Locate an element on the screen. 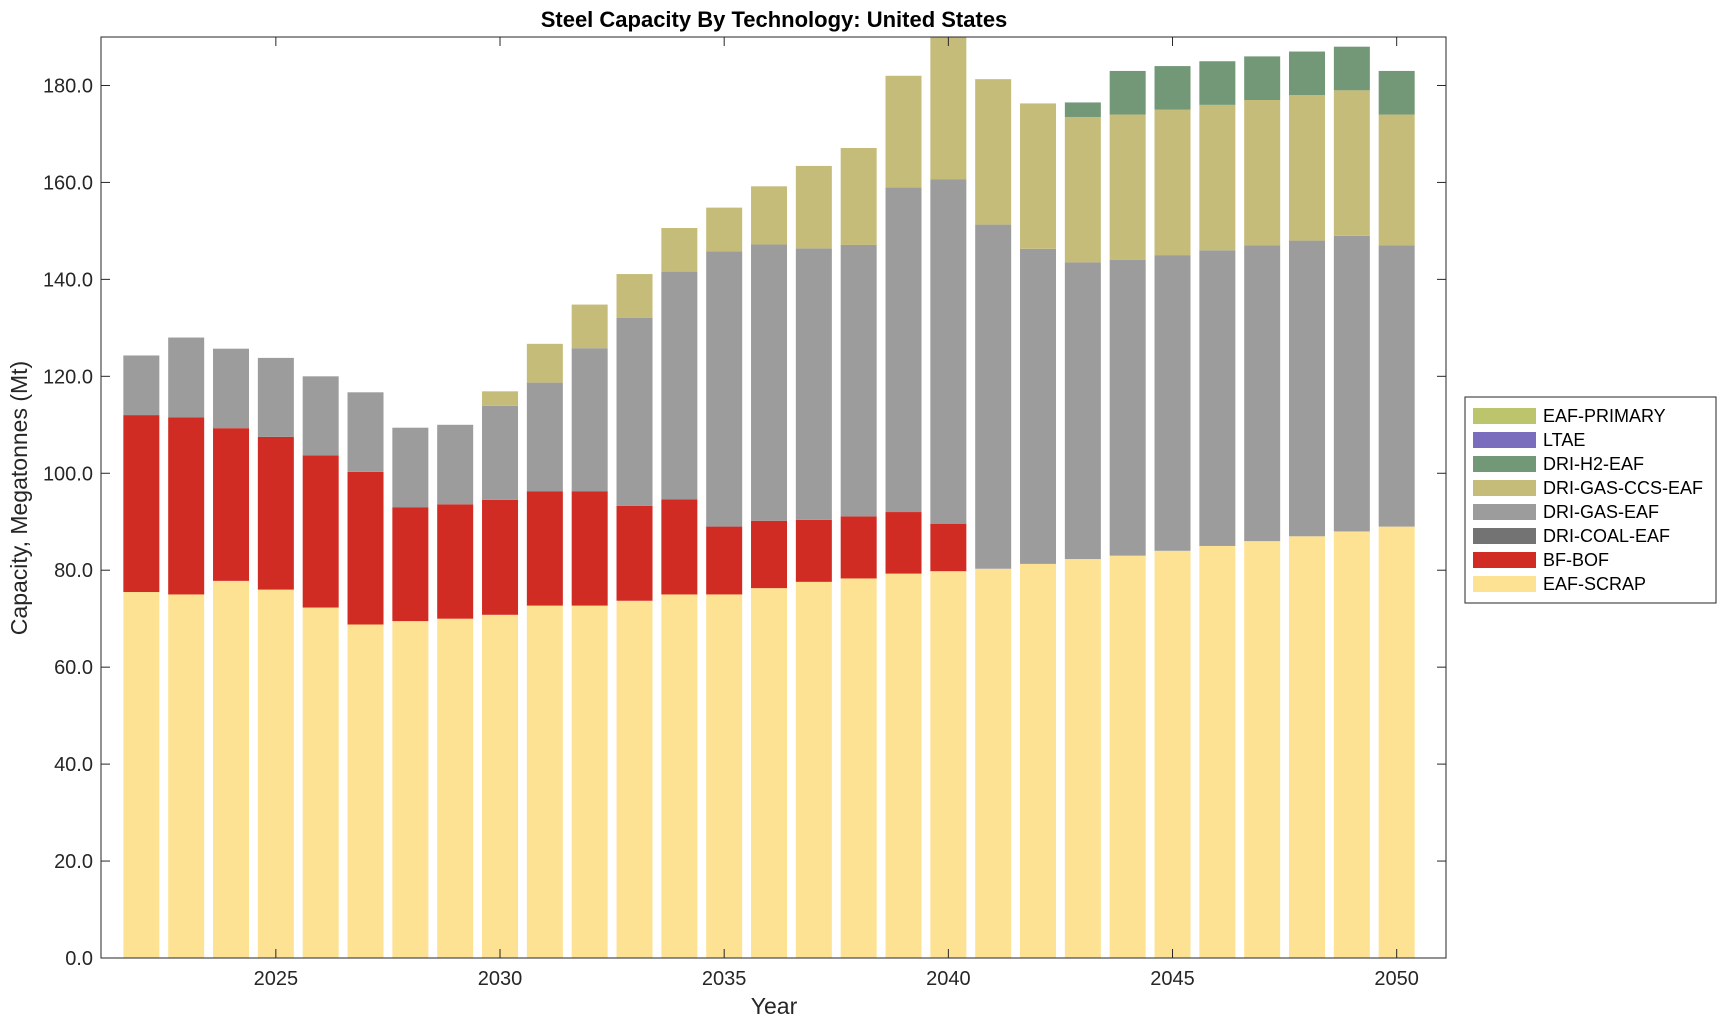 The image size is (1720, 1026). bar-segment-eaf-scrap-2044 is located at coordinates (1127, 756).